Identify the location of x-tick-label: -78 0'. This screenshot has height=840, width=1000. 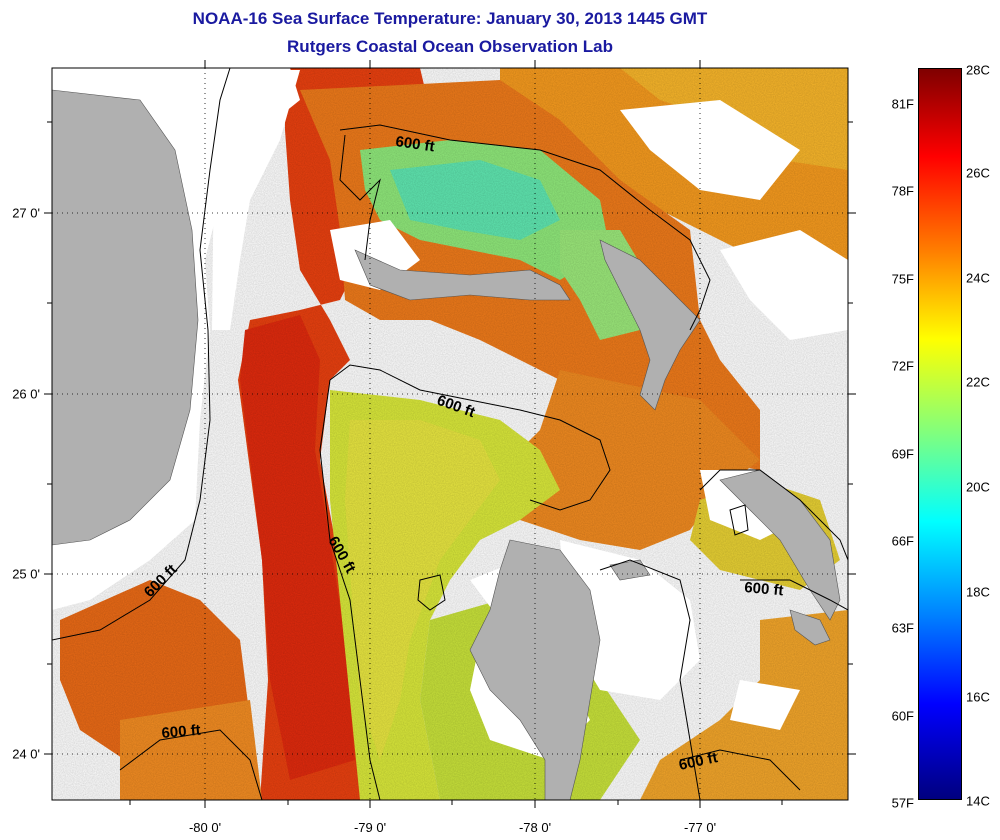
(535, 827).